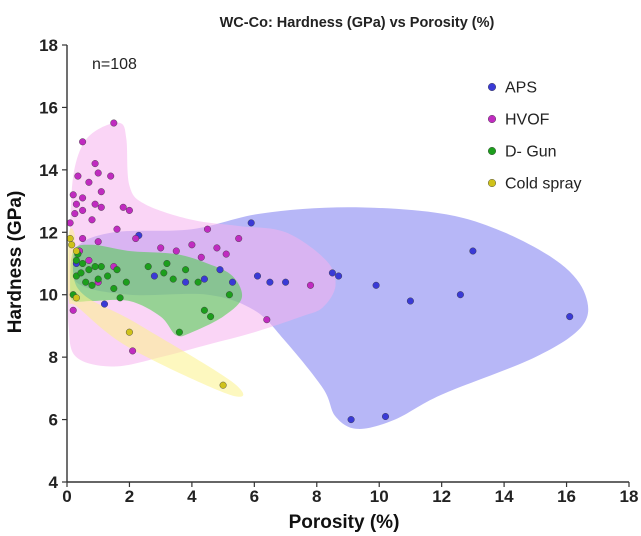  Describe the element at coordinates (441, 496) in the screenshot. I see `x-tick-label: 12` at that location.